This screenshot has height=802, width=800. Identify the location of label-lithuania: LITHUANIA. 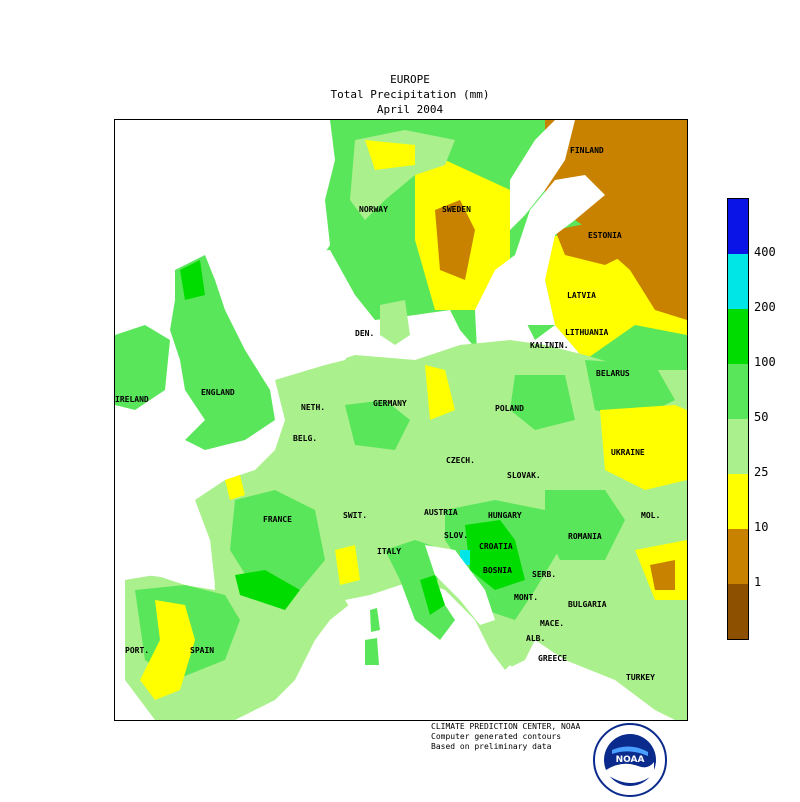
(587, 332).